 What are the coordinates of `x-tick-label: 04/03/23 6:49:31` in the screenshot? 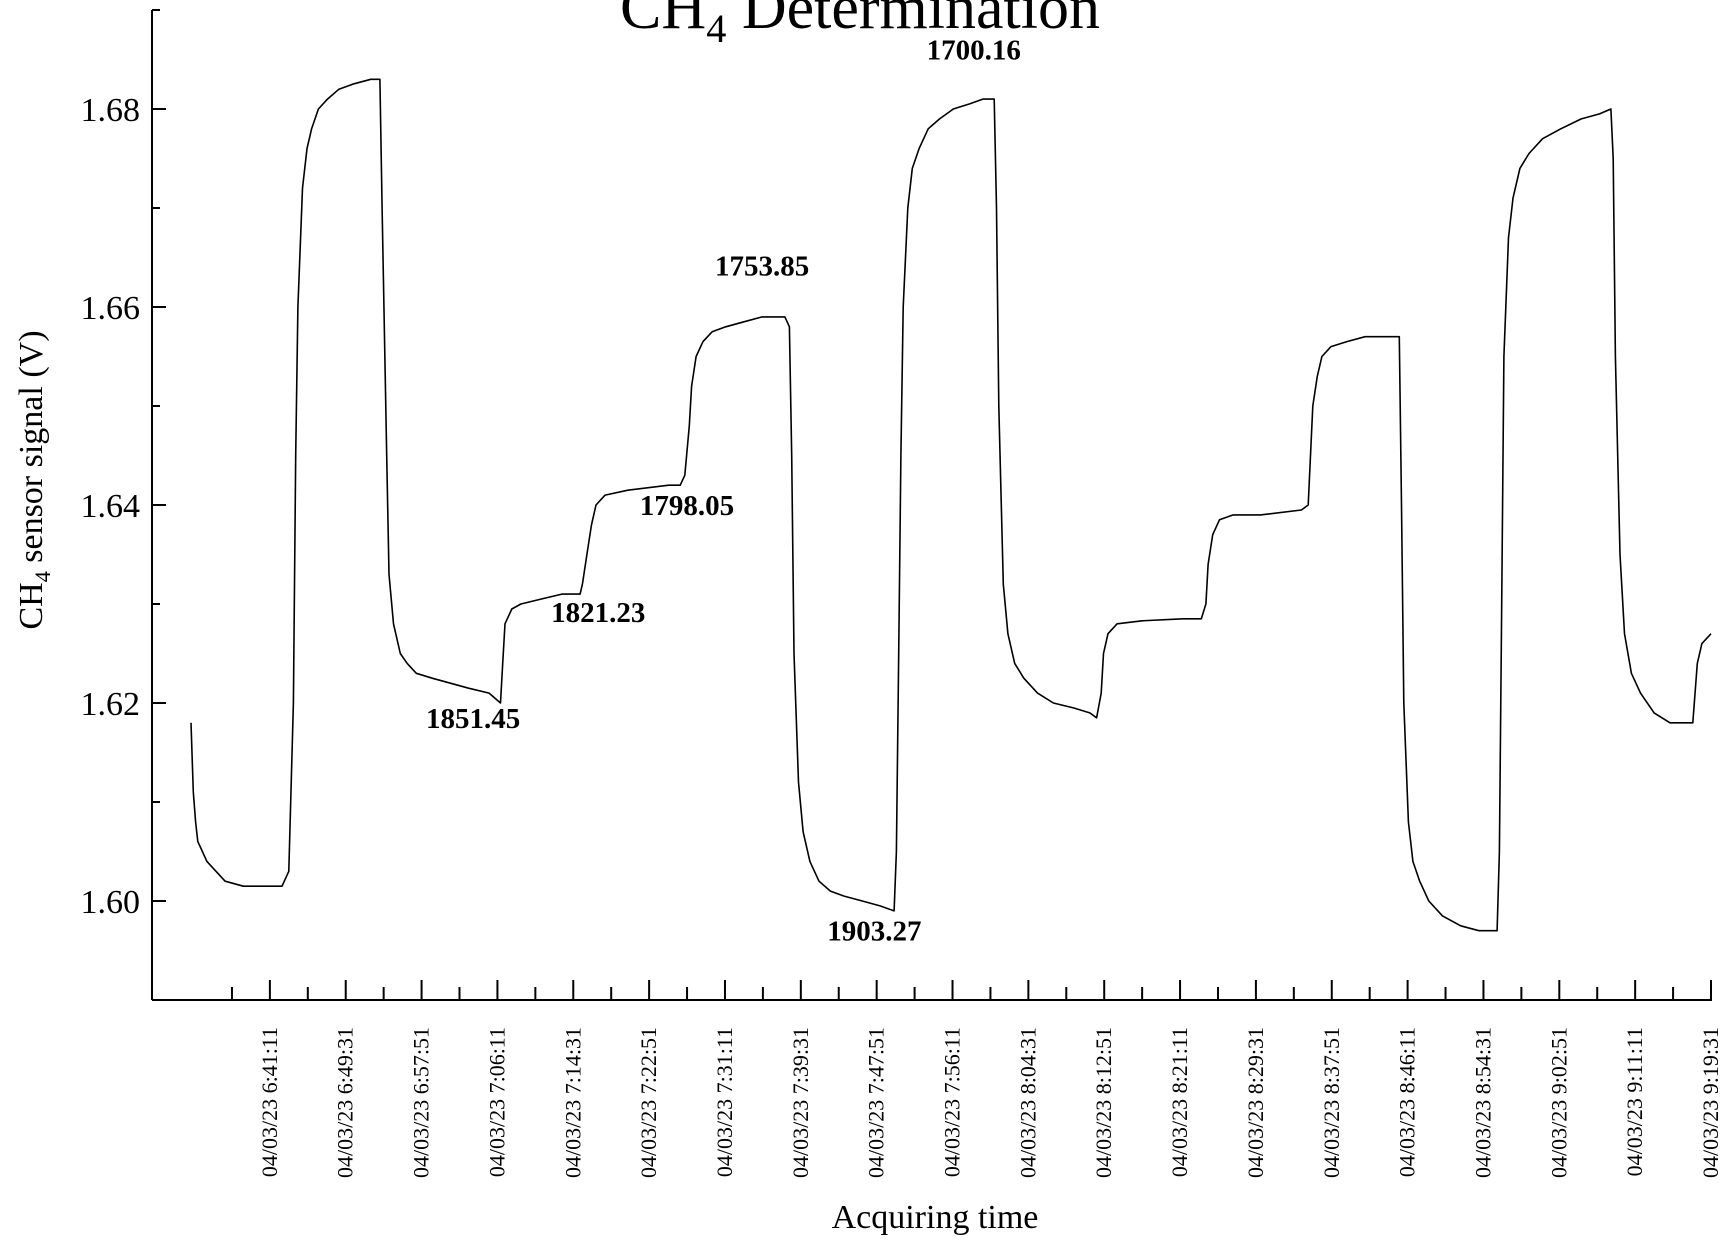 It's located at (345, 1102).